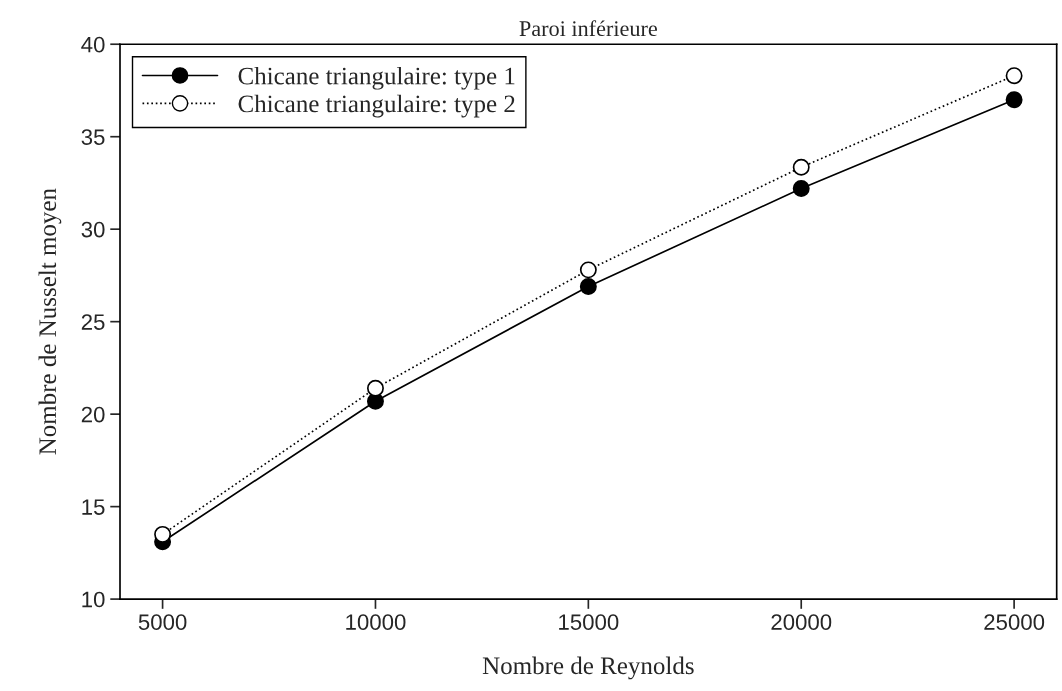  I want to click on y-tick-label: 10, so click(93, 599).